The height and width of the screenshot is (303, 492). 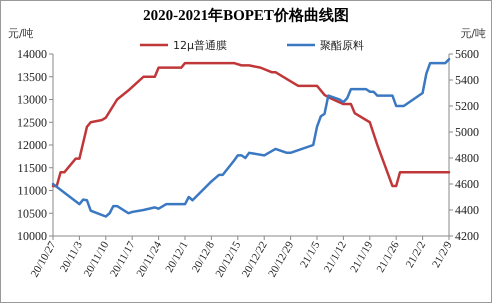 What do you see at coordinates (32, 54) in the screenshot?
I see `y-tick-label: 14000` at bounding box center [32, 54].